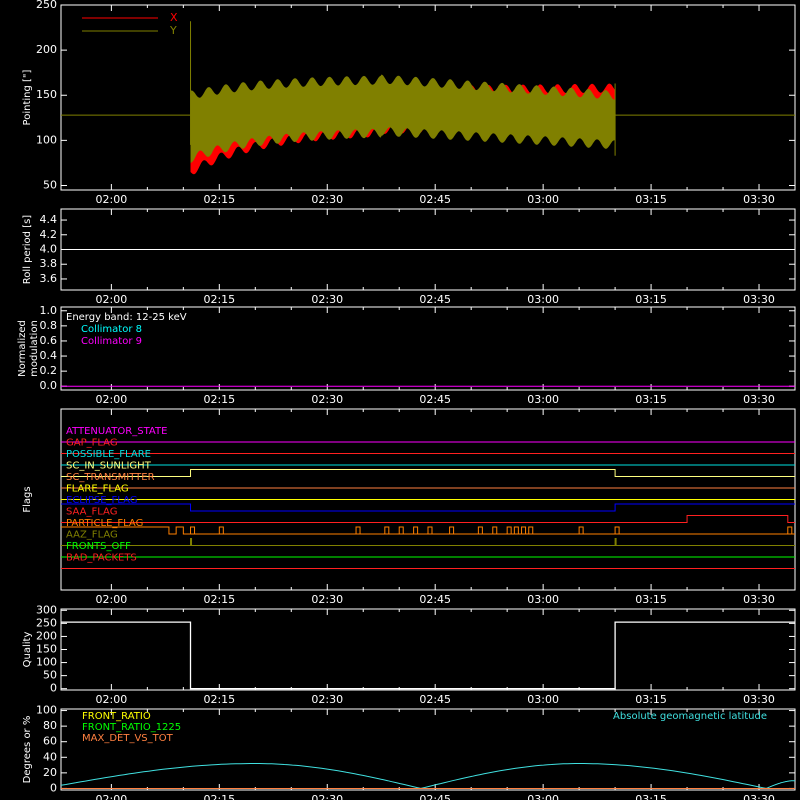 The height and width of the screenshot is (800, 800). I want to click on flag-label: BAD_PACKETS, so click(101, 558).